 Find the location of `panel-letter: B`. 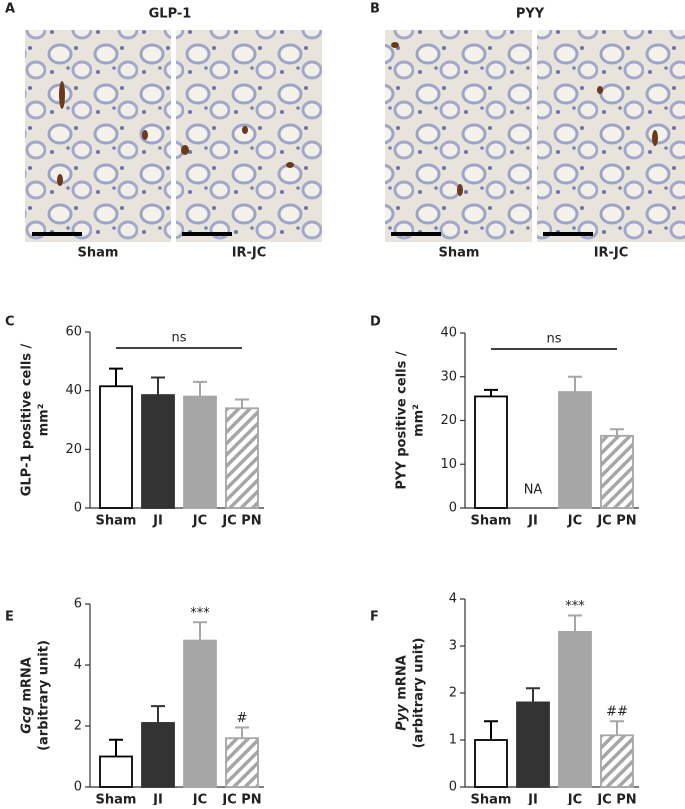

panel-letter: B is located at coordinates (375, 9).